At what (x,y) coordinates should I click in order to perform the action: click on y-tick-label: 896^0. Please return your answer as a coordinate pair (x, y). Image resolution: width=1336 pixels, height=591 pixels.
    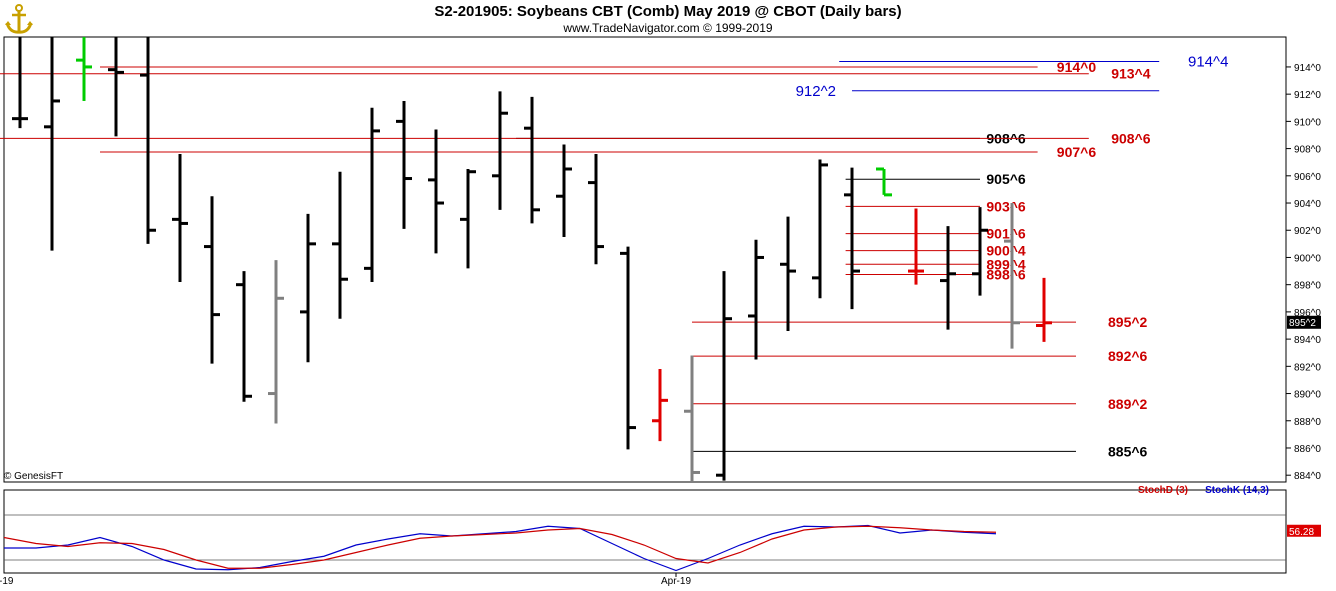
    Looking at the image, I should click on (1307, 313).